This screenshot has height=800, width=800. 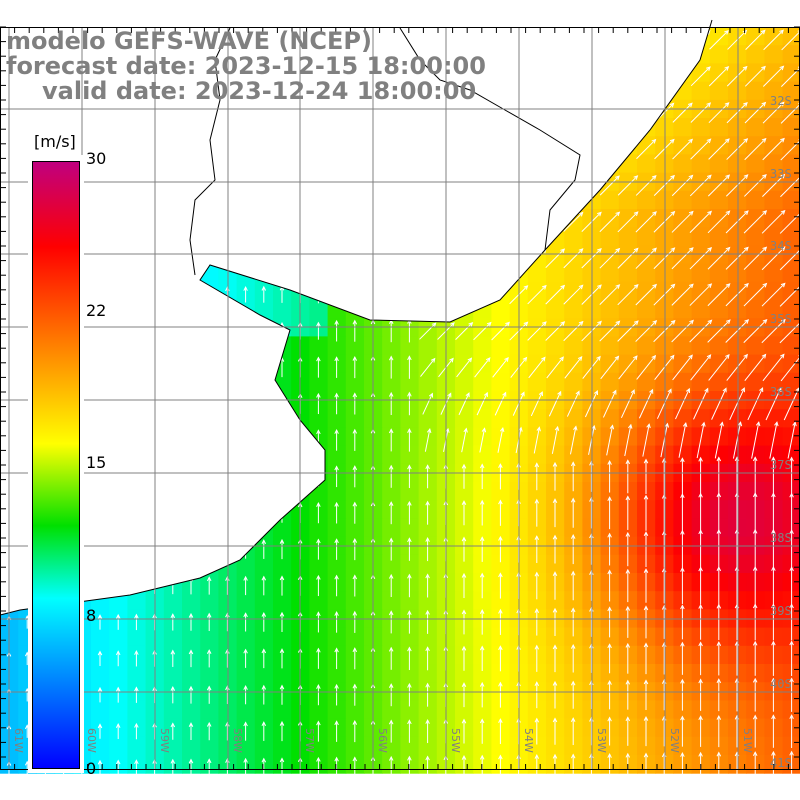 I want to click on latitude-label: 41S, so click(x=781, y=763).